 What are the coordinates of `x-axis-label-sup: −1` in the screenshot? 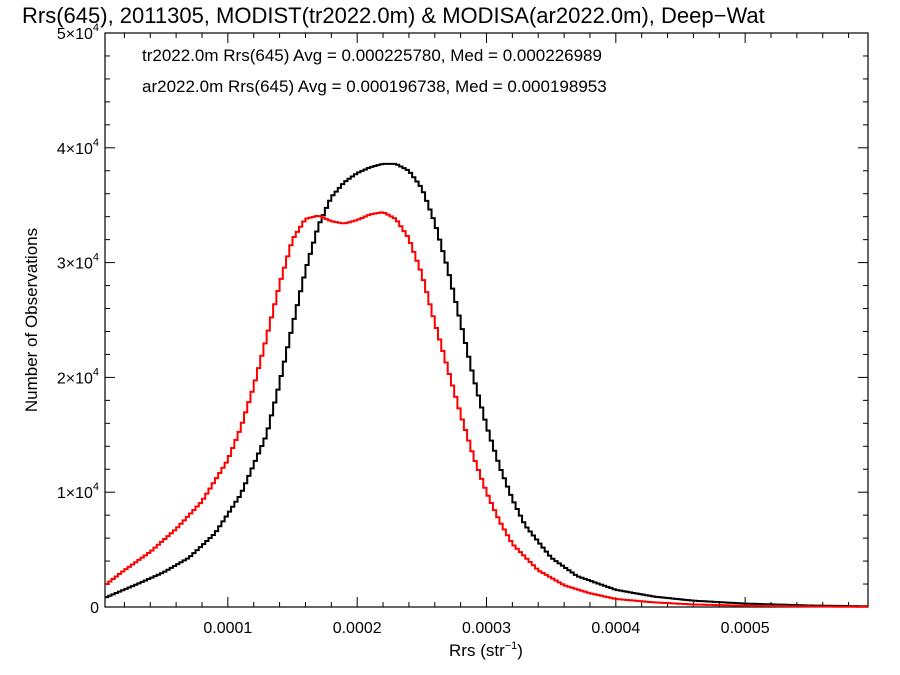 It's located at (511, 646).